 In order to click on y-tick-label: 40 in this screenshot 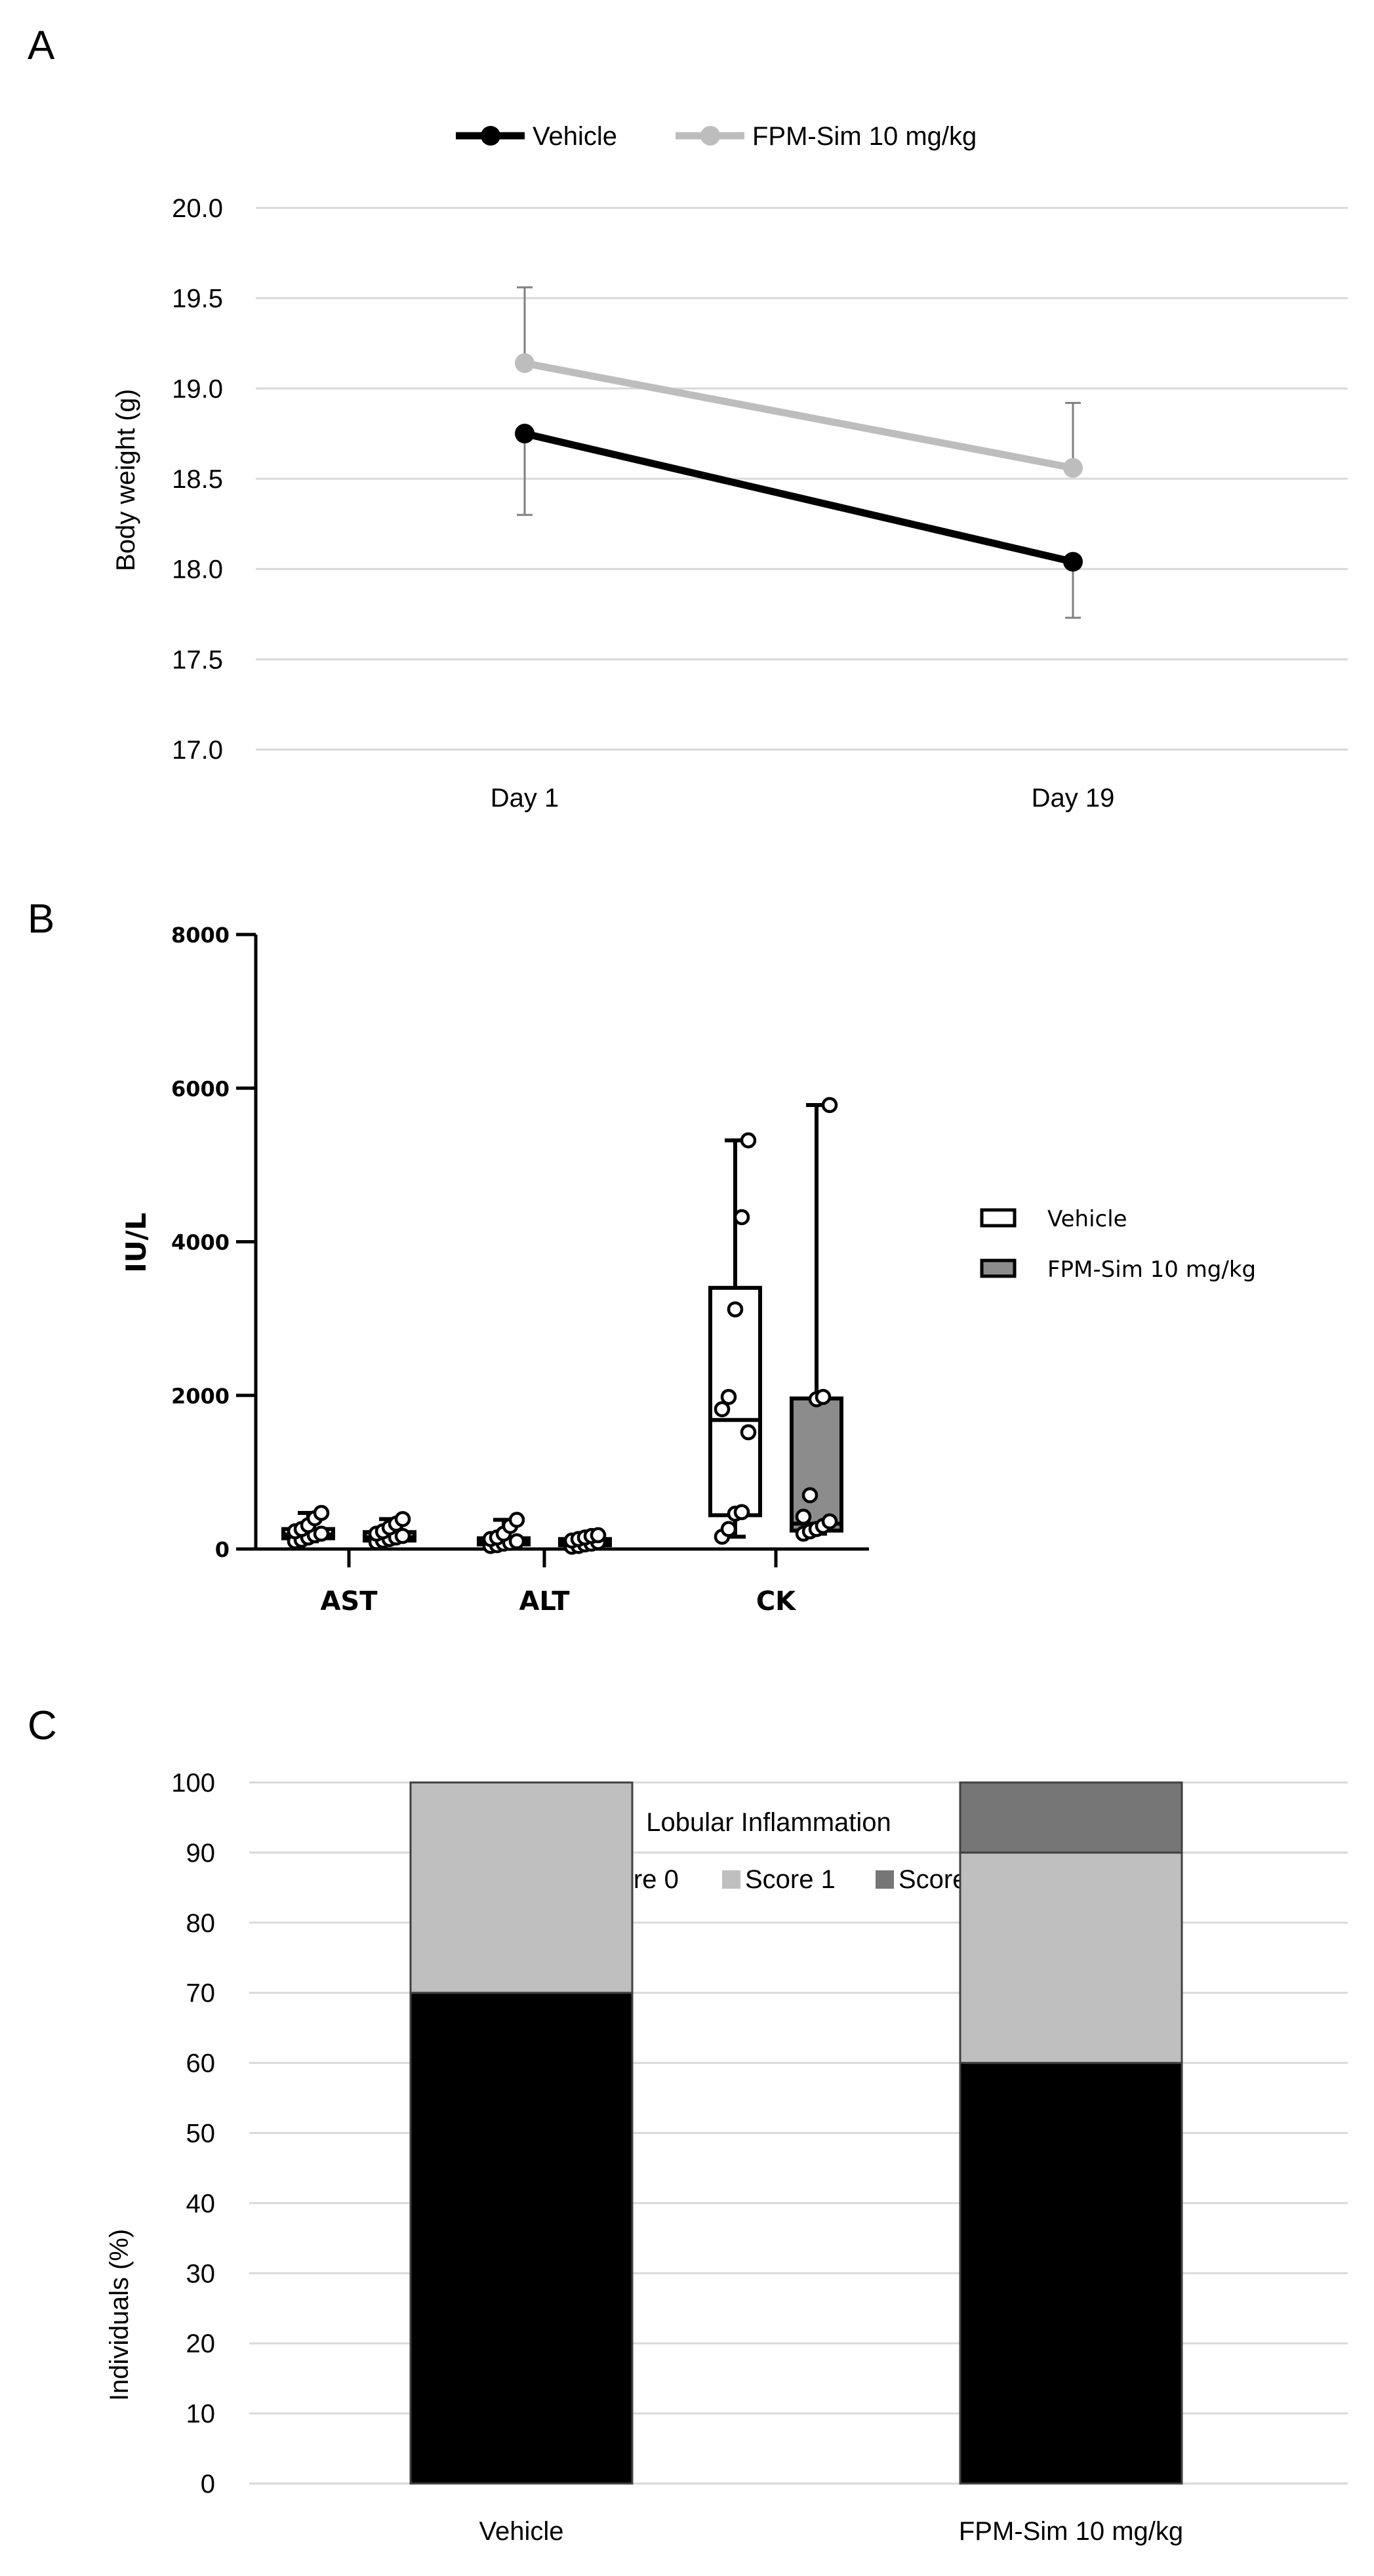, I will do `click(201, 2203)`.